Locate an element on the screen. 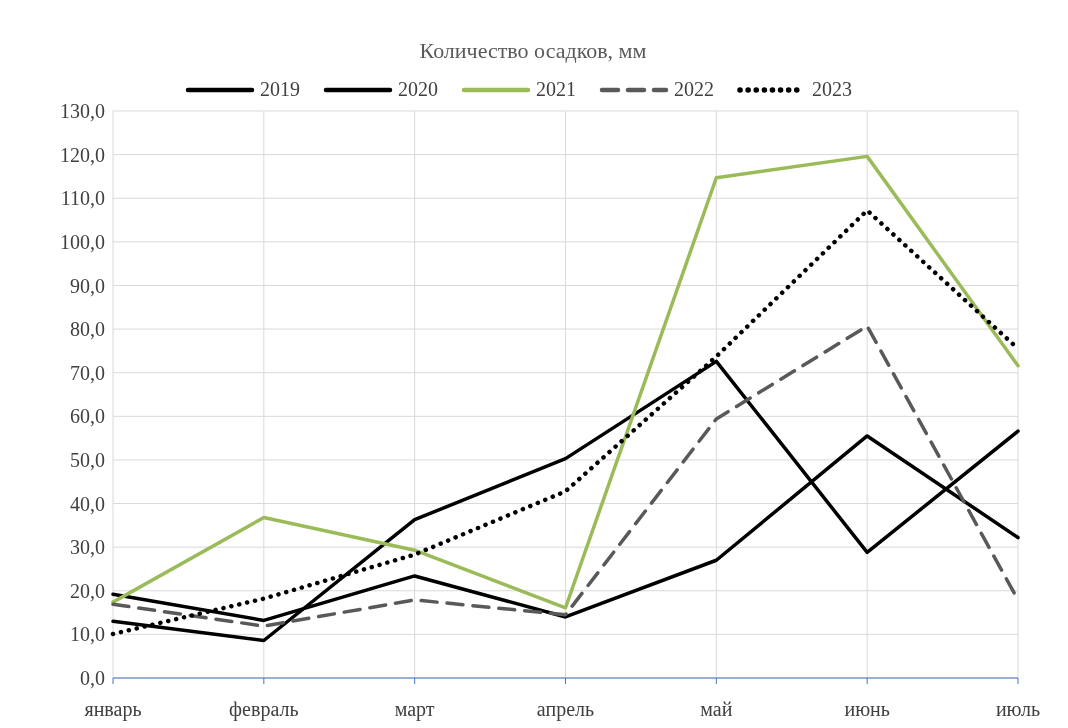  y-tick-label: 20,0 is located at coordinates (87, 590).